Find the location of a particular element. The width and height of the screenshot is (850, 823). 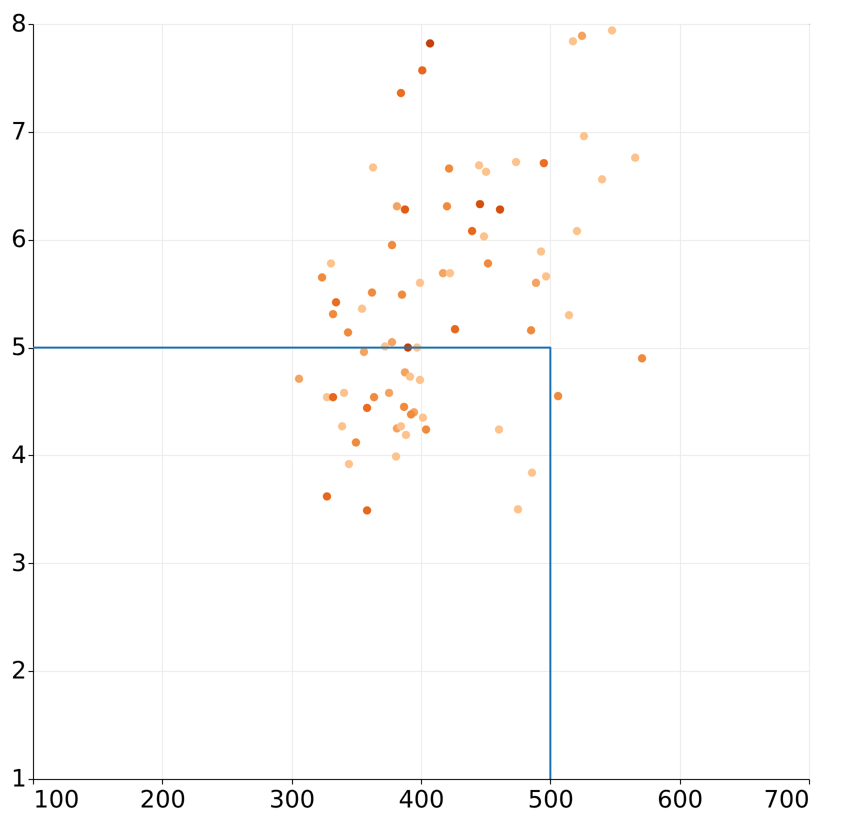

y-tick-label: 7 is located at coordinates (18, 131).